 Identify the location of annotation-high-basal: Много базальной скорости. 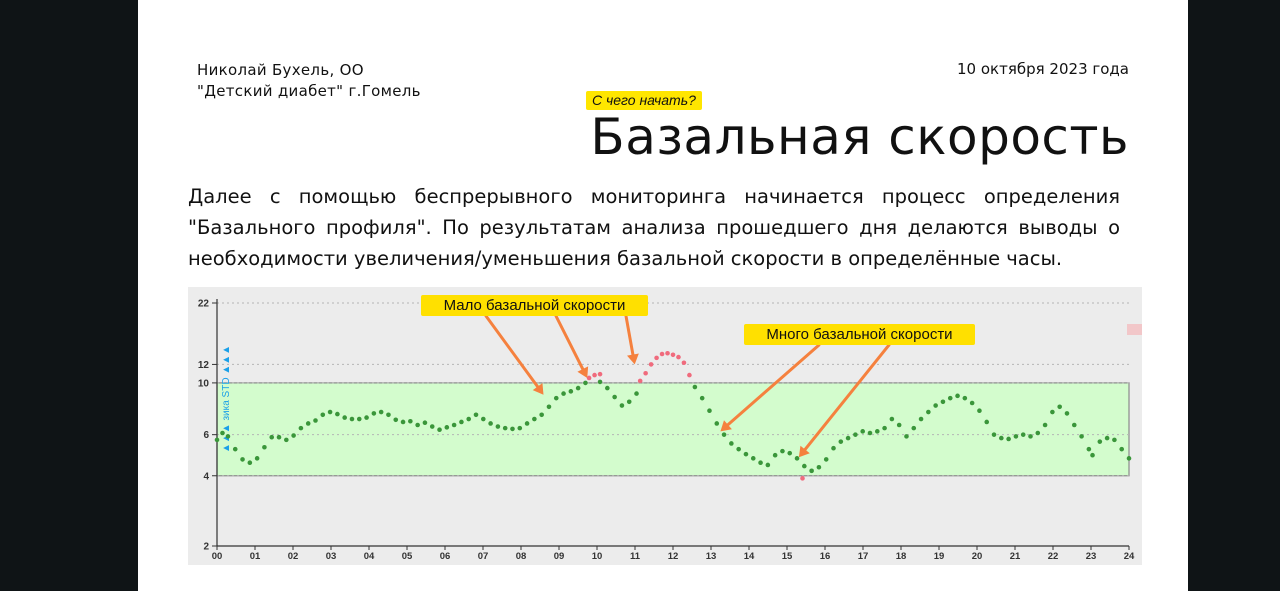
(847, 391).